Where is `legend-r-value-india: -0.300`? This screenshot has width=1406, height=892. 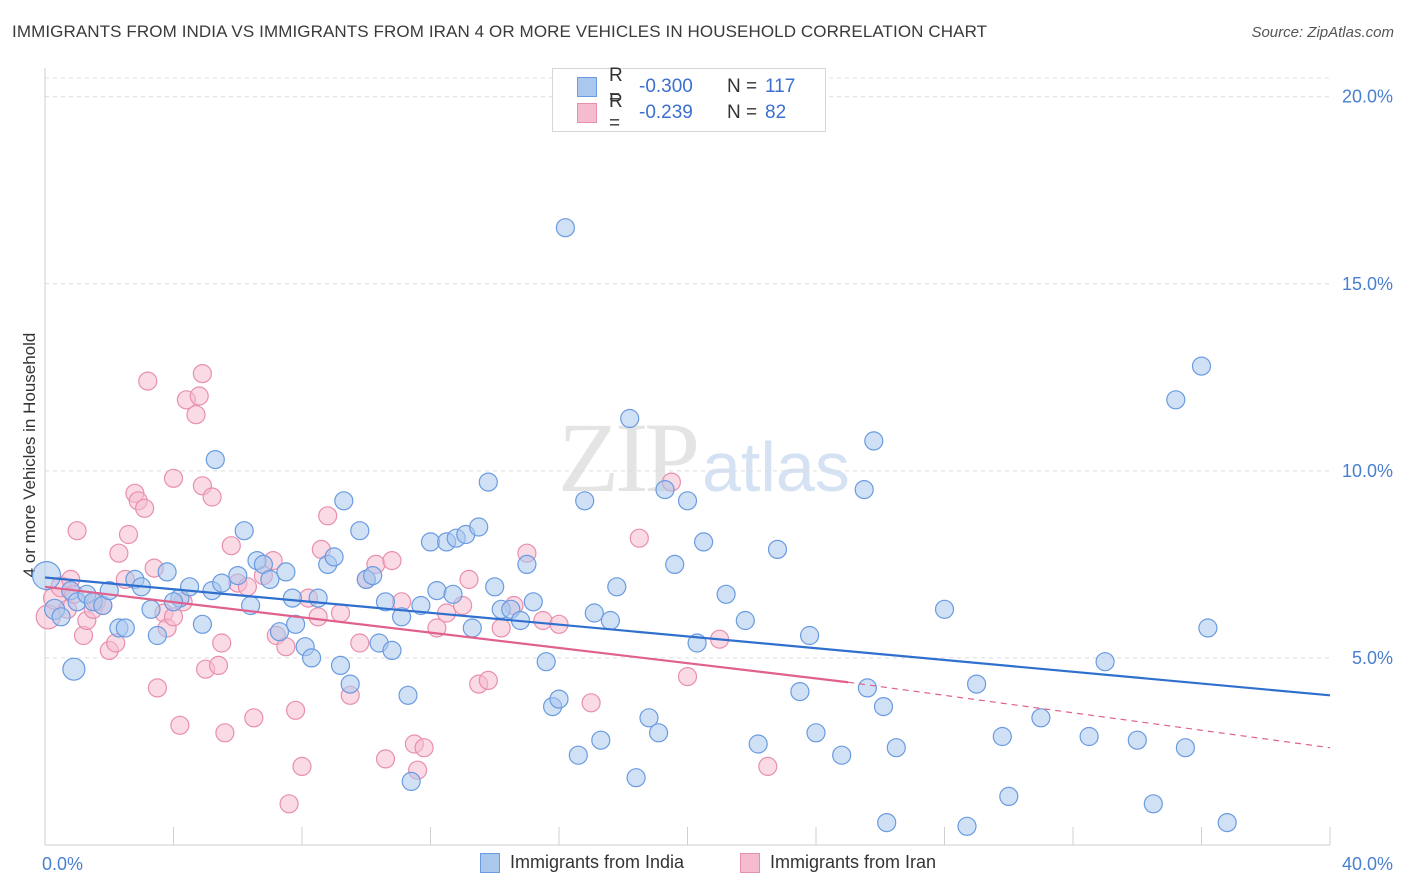
legend-r-value-india: -0.300 is located at coordinates (666, 86).